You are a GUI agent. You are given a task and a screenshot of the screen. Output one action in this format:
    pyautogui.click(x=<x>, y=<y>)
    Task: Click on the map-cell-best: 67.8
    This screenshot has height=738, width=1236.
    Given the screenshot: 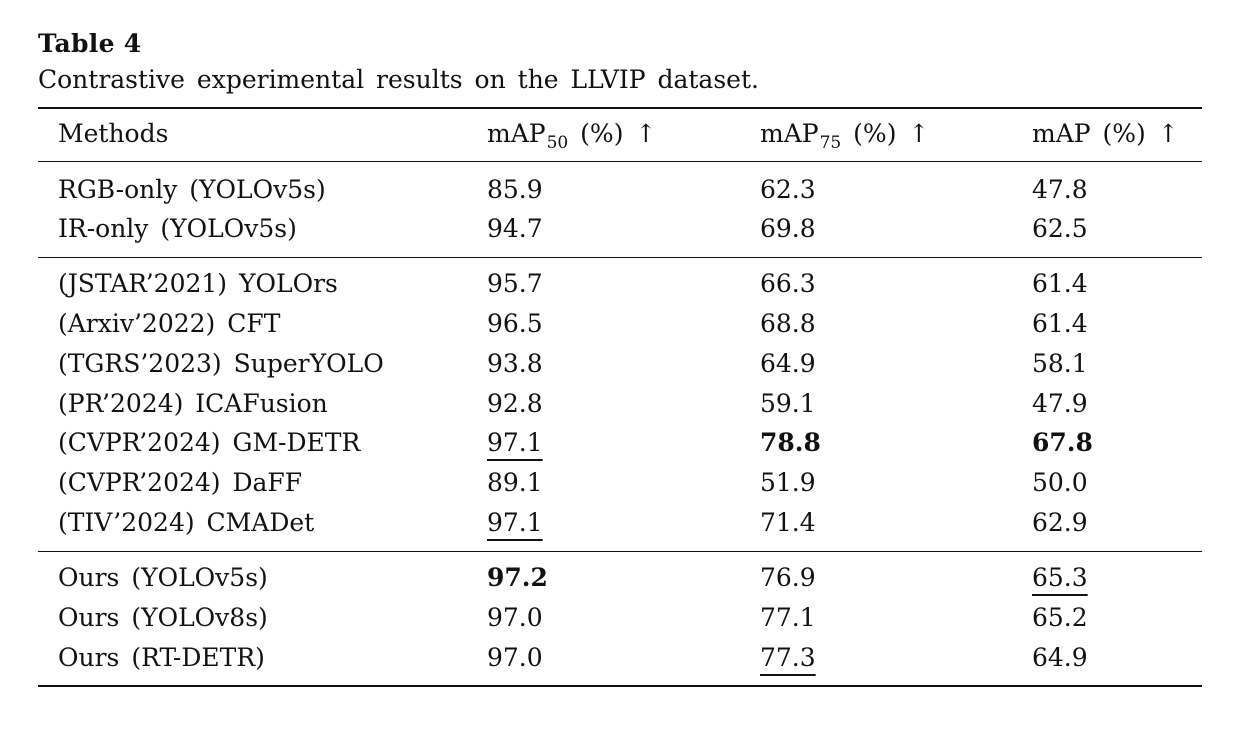 What is the action you would take?
    pyautogui.click(x=1062, y=442)
    